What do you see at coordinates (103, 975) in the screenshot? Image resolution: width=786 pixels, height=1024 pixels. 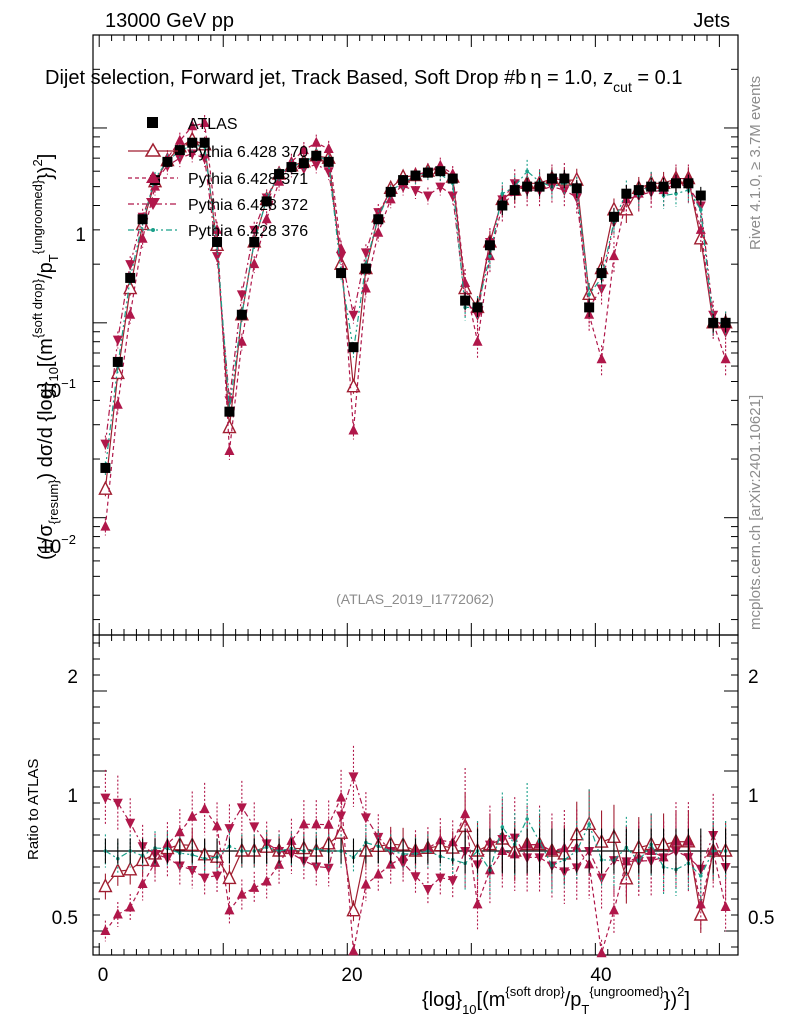 I see `x-tick-label-0: 0` at bounding box center [103, 975].